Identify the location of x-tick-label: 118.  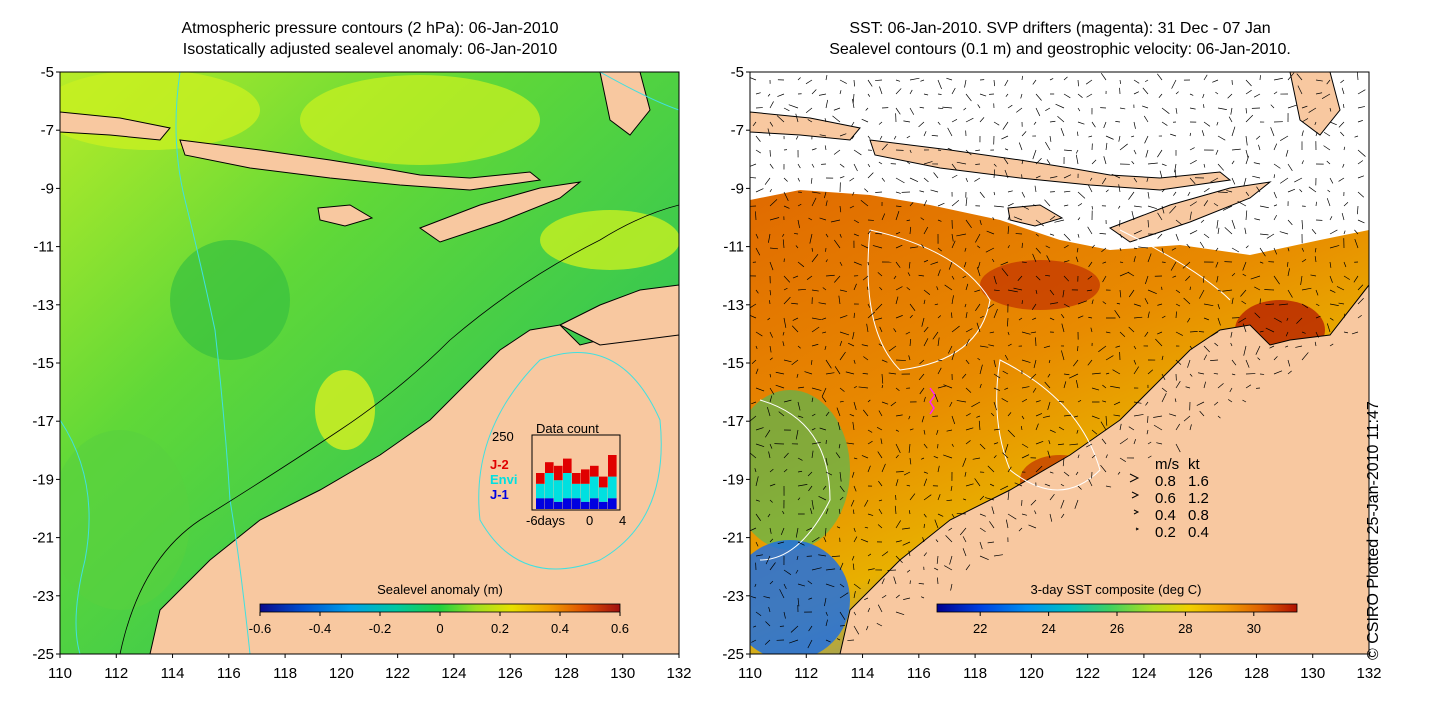
(975, 673).